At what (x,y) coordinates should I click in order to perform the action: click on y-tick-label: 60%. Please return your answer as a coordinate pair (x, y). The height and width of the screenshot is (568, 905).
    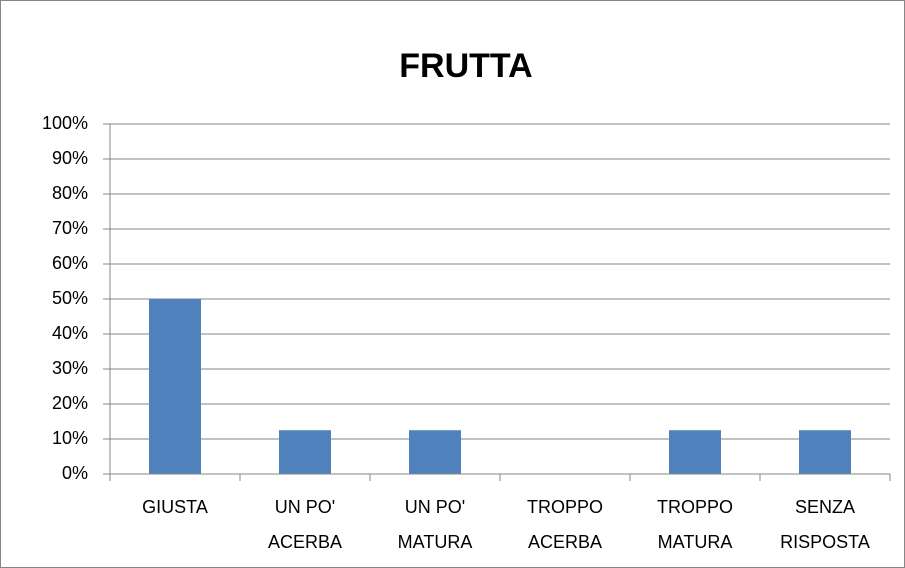
    Looking at the image, I should click on (70, 263).